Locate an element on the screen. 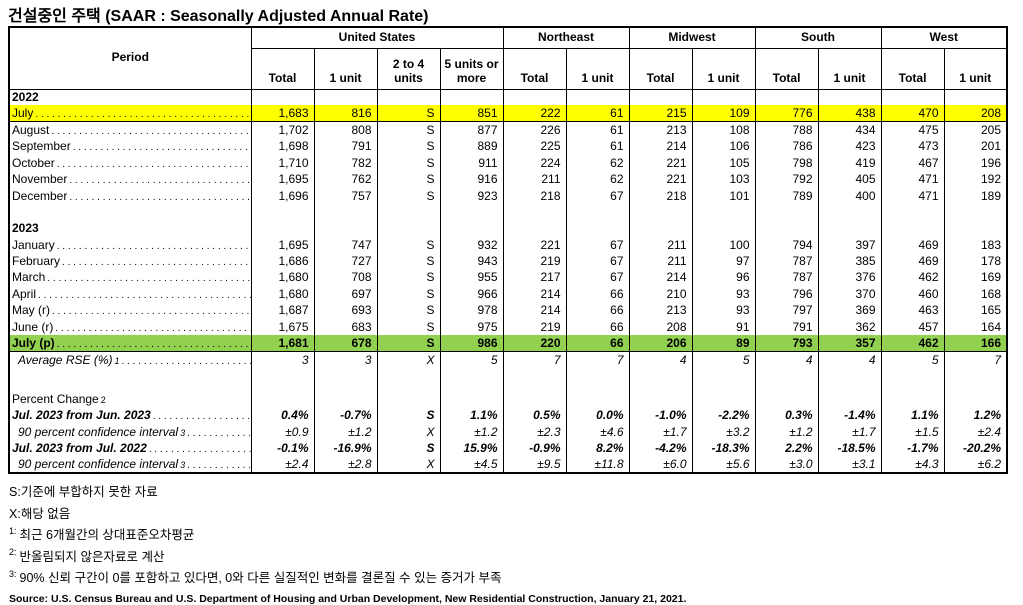 This screenshot has width=1023, height=605. data-cell: 727 is located at coordinates (345, 261).